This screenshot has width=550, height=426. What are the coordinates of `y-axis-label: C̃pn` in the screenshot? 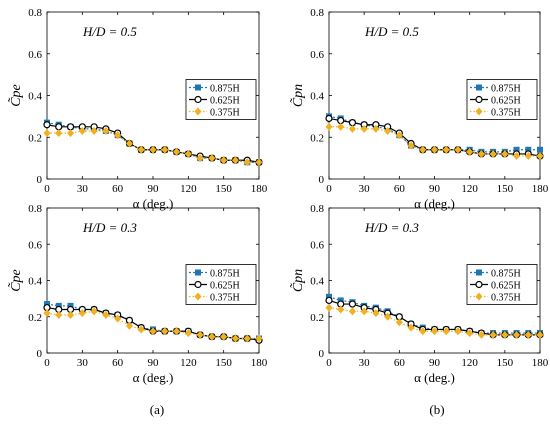 It's located at (298, 95).